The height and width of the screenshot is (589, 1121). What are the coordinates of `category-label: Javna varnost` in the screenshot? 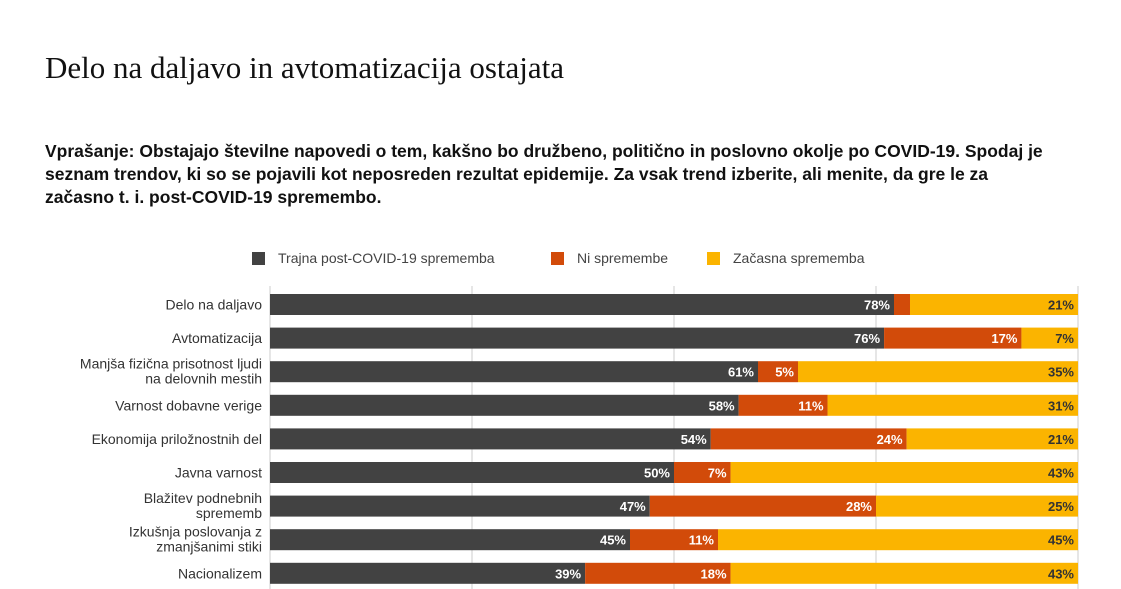 It's located at (218, 473).